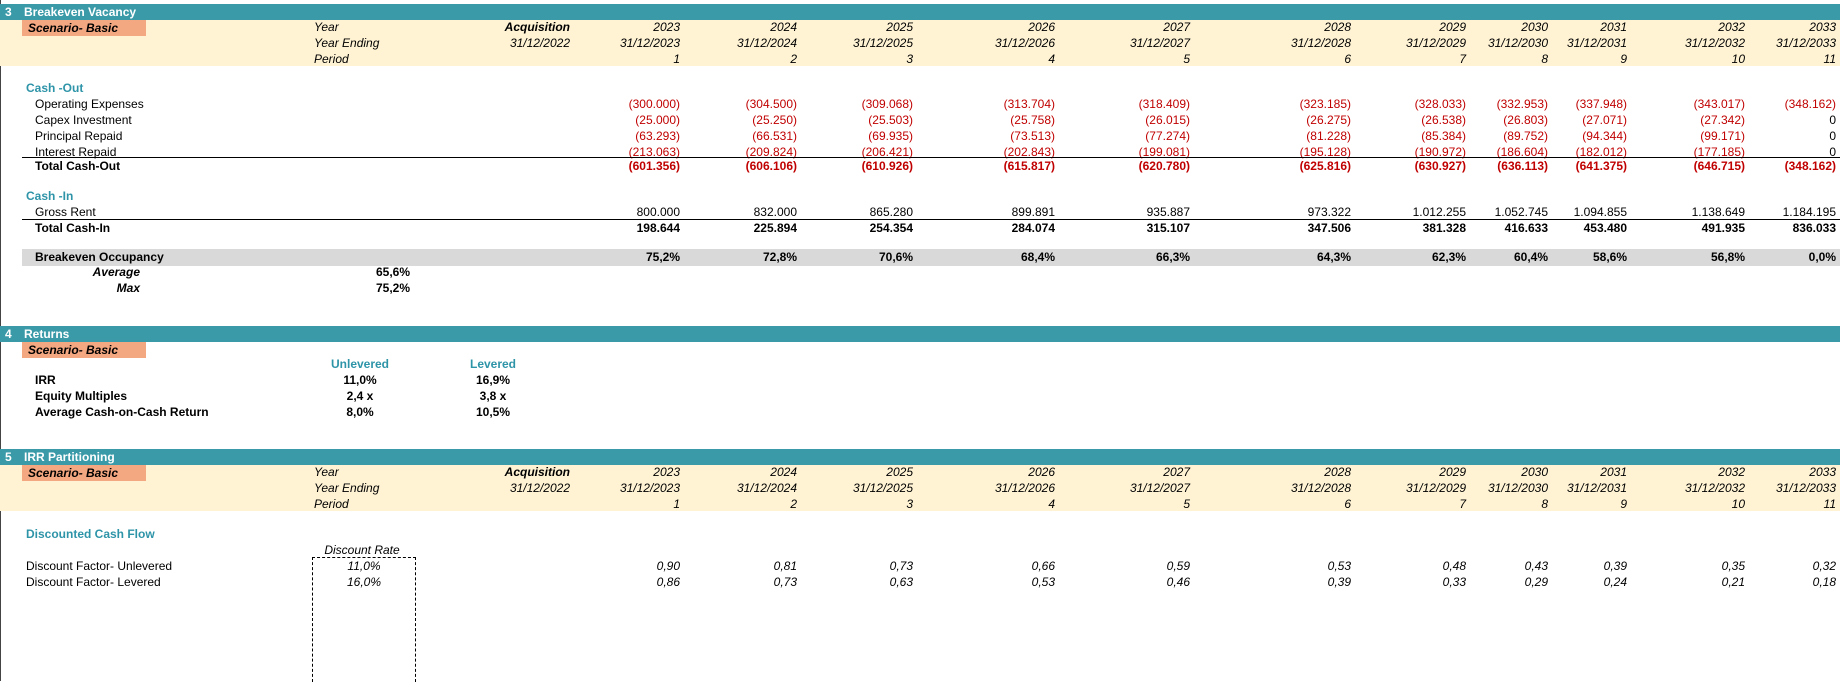 This screenshot has width=1840, height=682. What do you see at coordinates (766, 43) in the screenshot?
I see `year-ending-cell: 31/12/2024` at bounding box center [766, 43].